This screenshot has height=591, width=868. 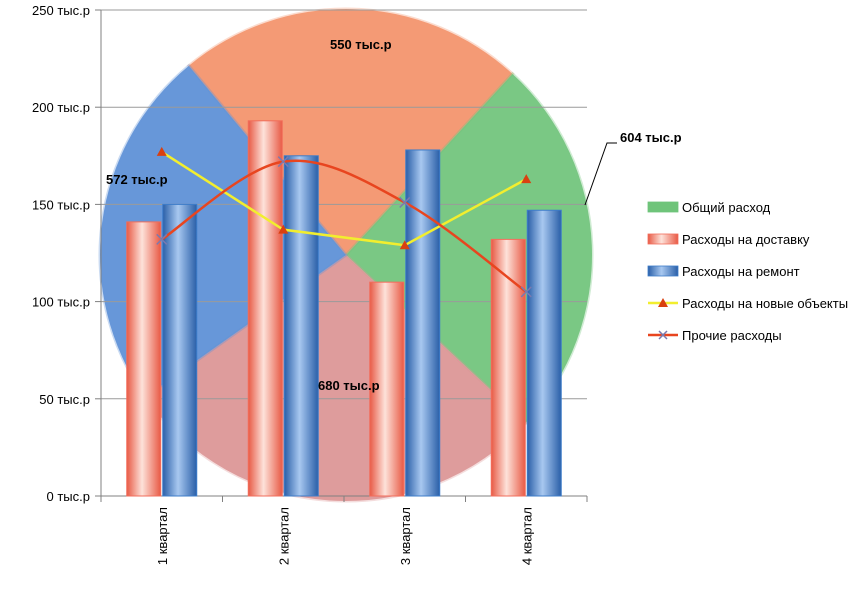 What do you see at coordinates (284, 536) in the screenshot?
I see `category-label: 2 квартал` at bounding box center [284, 536].